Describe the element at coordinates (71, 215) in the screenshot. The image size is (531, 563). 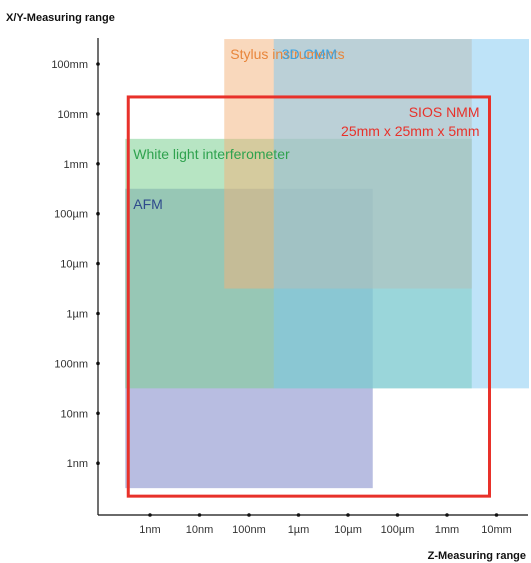
I see `y-tick-label: 100µm` at that location.